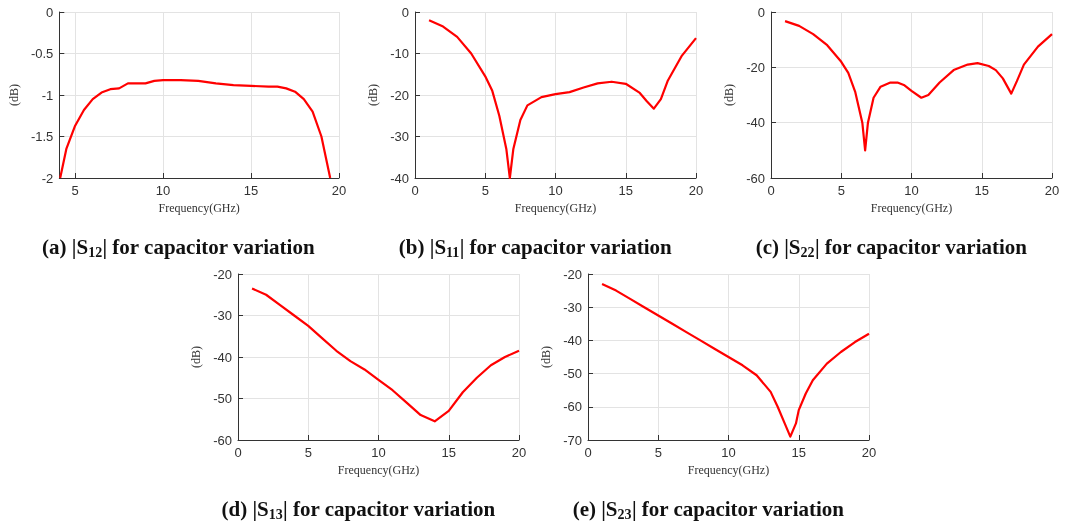 The width and height of the screenshot is (1070, 527). I want to click on y-tick-label: -10, so click(399, 53).